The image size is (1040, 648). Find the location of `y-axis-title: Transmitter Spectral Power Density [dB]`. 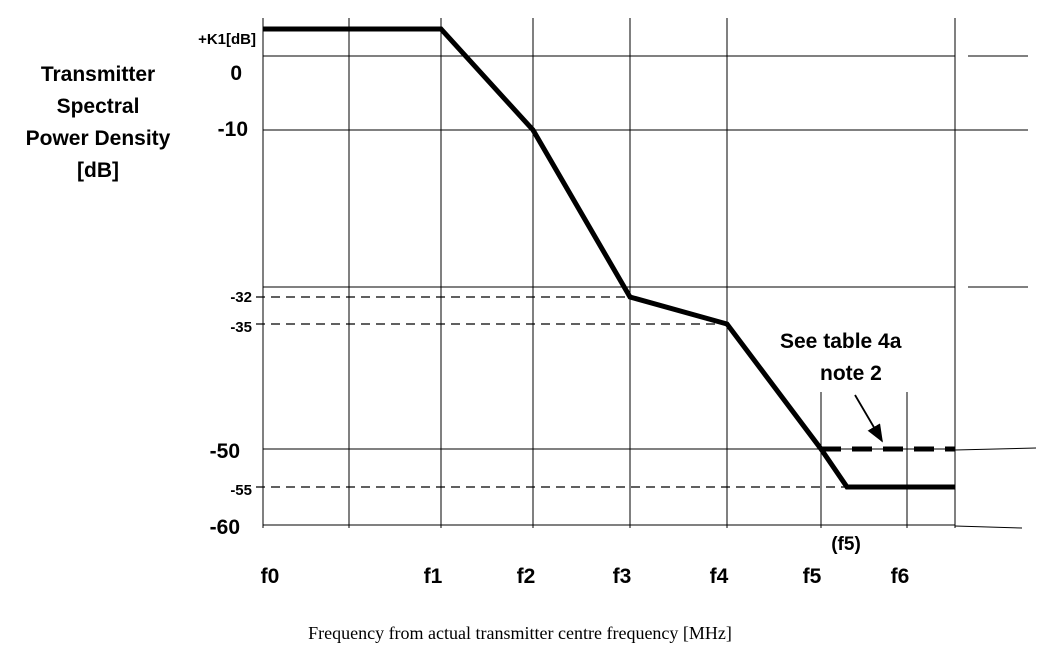

y-axis-title: Transmitter Spectral Power Density [dB] is located at coordinates (98, 122).